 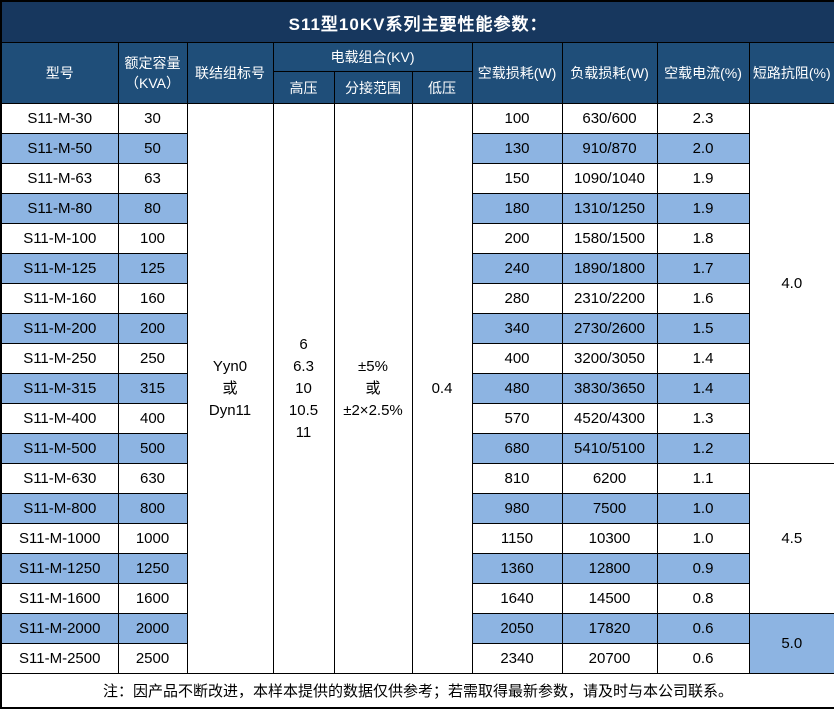 What do you see at coordinates (417, 598) in the screenshot?
I see `table-row: S11-M-1600 1600 1640 14500 0.8` at bounding box center [417, 598].